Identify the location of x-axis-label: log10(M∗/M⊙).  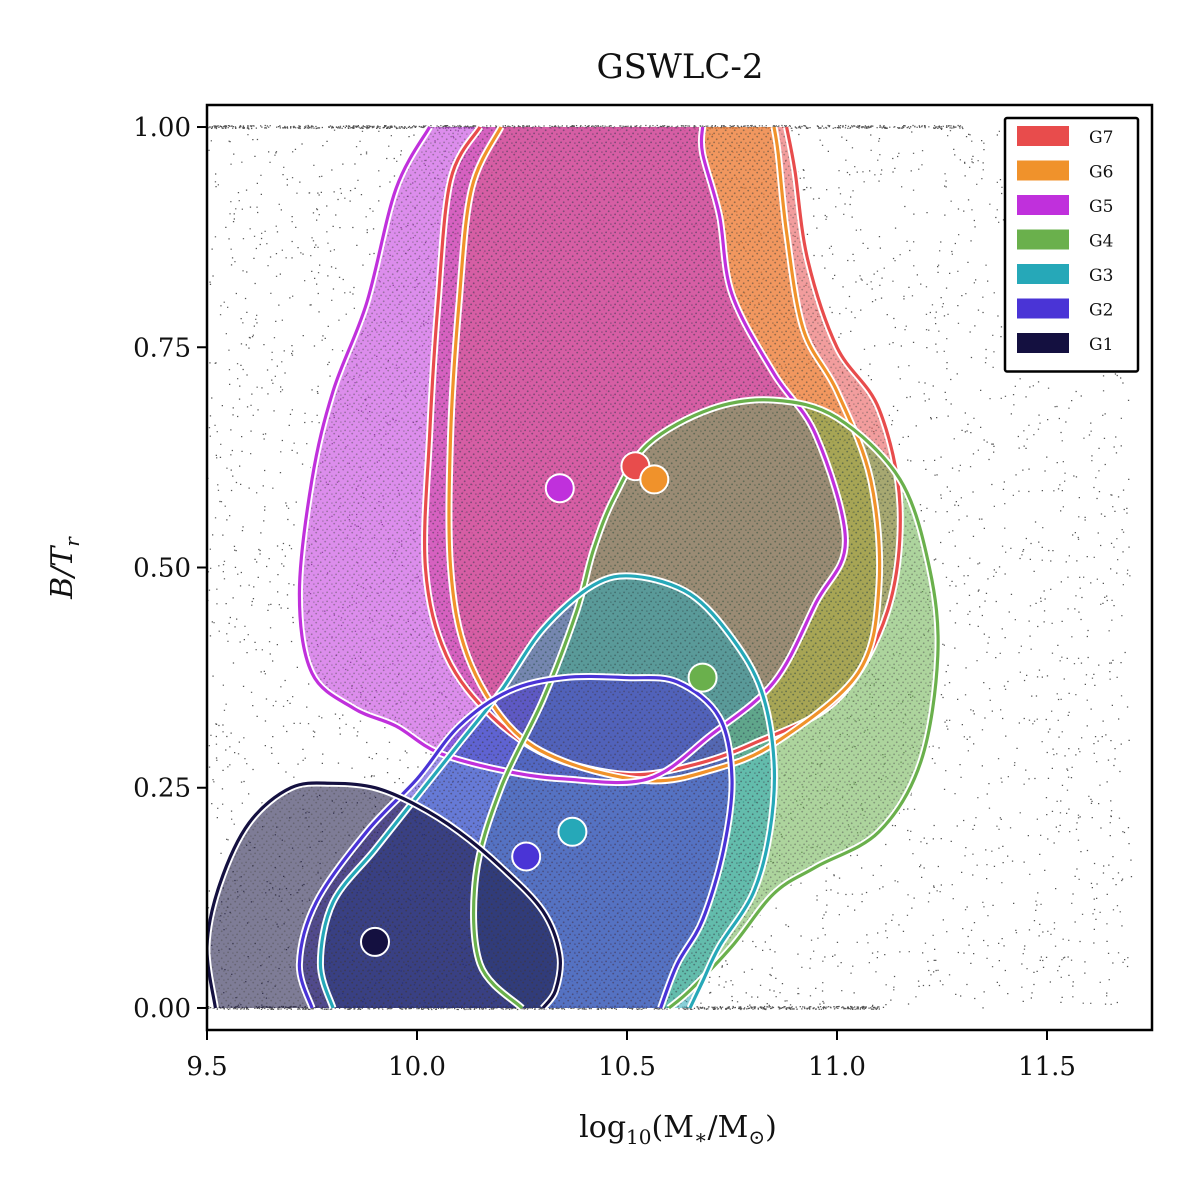
(678, 1129).